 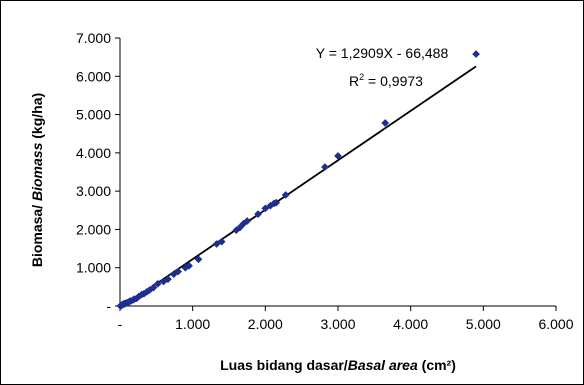 I want to click on x-tick-label: 4.000, so click(x=410, y=324).